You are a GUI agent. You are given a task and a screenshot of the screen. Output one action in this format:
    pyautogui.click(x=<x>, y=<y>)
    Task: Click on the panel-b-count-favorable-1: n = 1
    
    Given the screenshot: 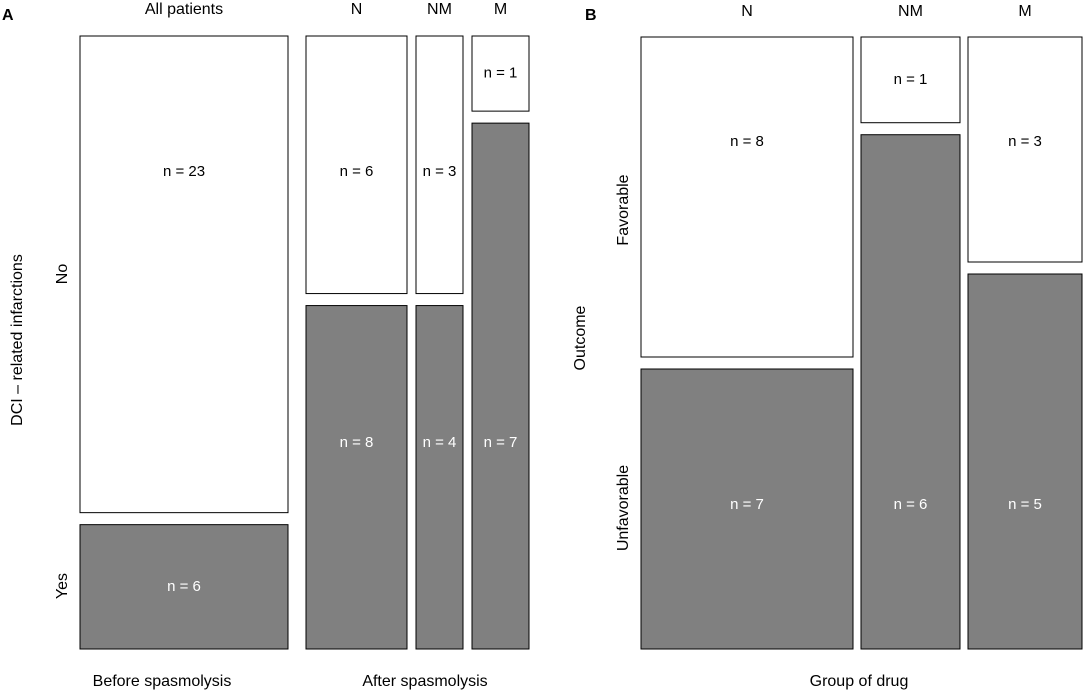 What is the action you would take?
    pyautogui.click(x=911, y=79)
    